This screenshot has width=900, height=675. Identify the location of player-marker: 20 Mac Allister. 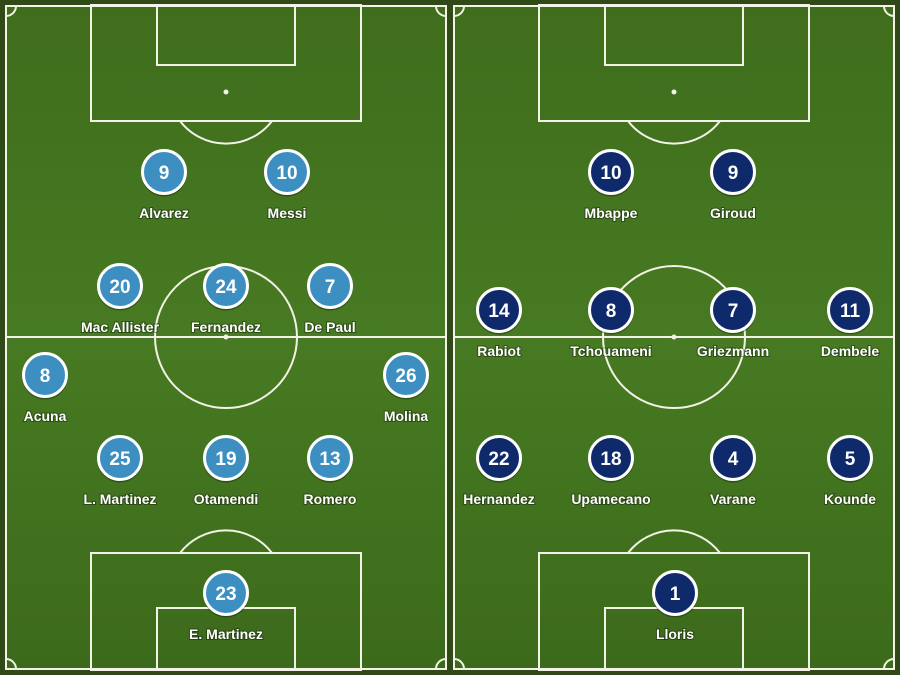
(120, 299).